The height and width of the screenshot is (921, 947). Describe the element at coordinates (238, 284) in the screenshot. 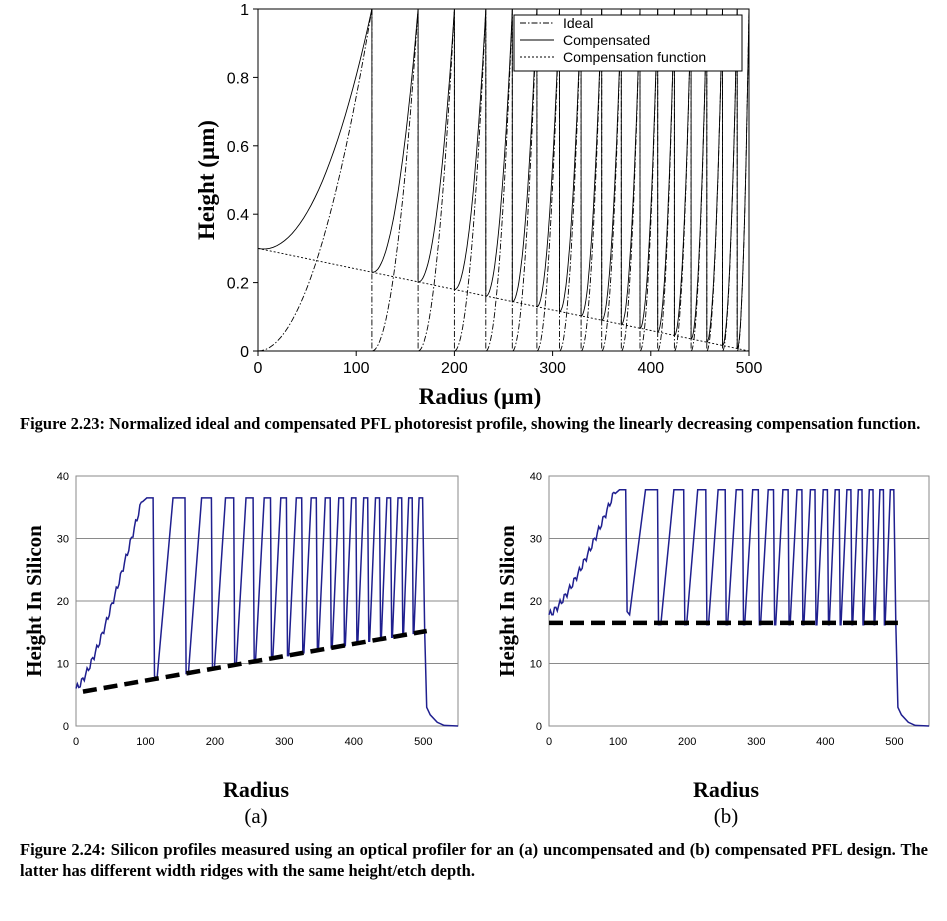

I see `y-tick-label: 0.2` at that location.